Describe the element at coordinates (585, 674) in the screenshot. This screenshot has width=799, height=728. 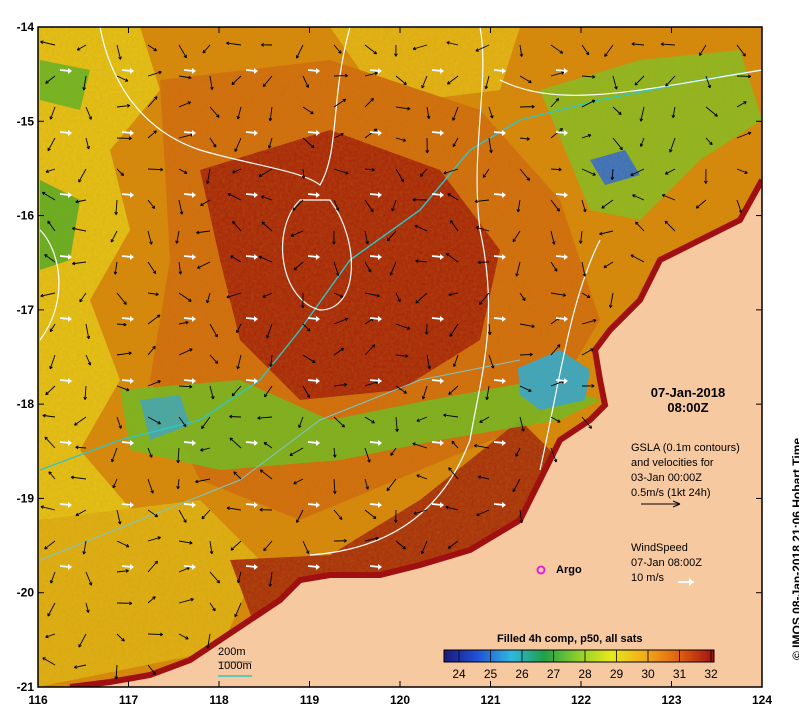
I see `colorbar-tick-label: 28` at that location.